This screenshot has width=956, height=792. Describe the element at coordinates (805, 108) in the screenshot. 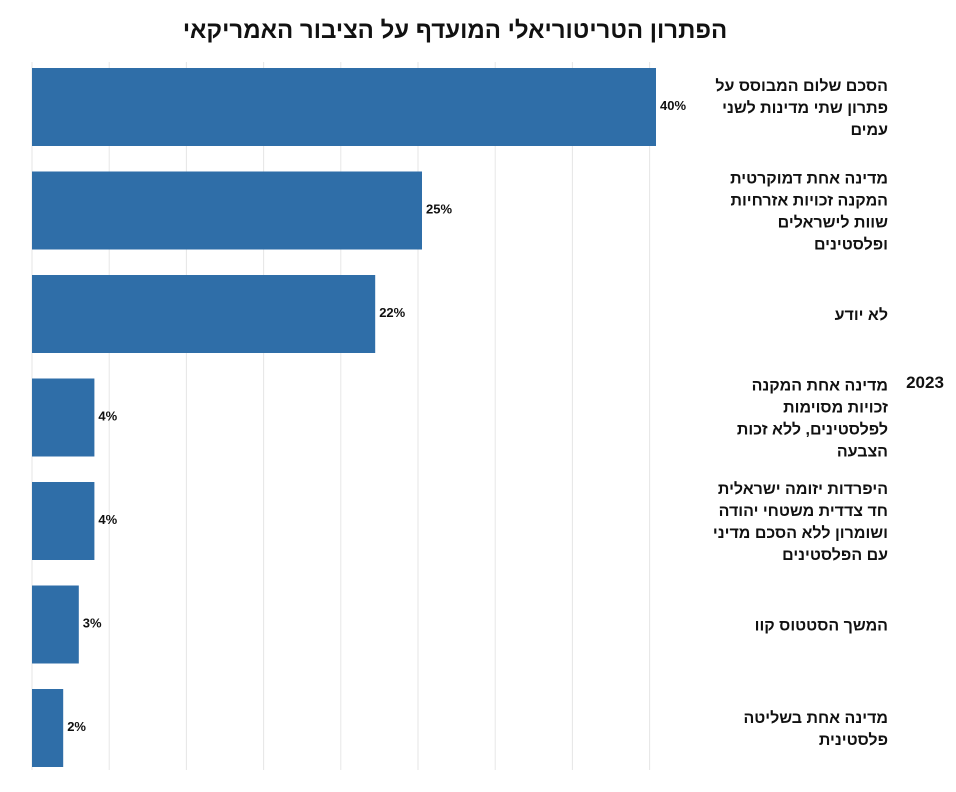

I see `category-label-line: פתרון שתי מדינות לשני` at that location.